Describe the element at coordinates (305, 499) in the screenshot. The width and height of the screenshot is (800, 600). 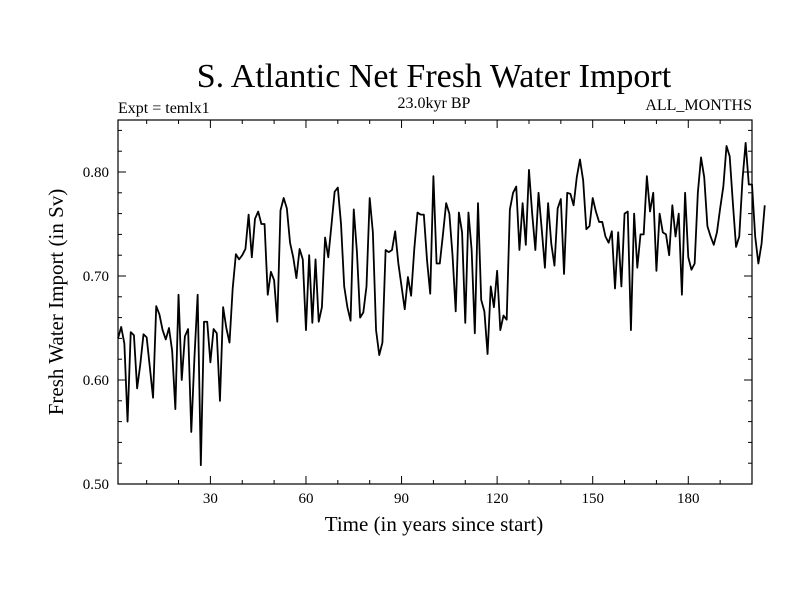
I see `x-tick-label: 60` at that location.